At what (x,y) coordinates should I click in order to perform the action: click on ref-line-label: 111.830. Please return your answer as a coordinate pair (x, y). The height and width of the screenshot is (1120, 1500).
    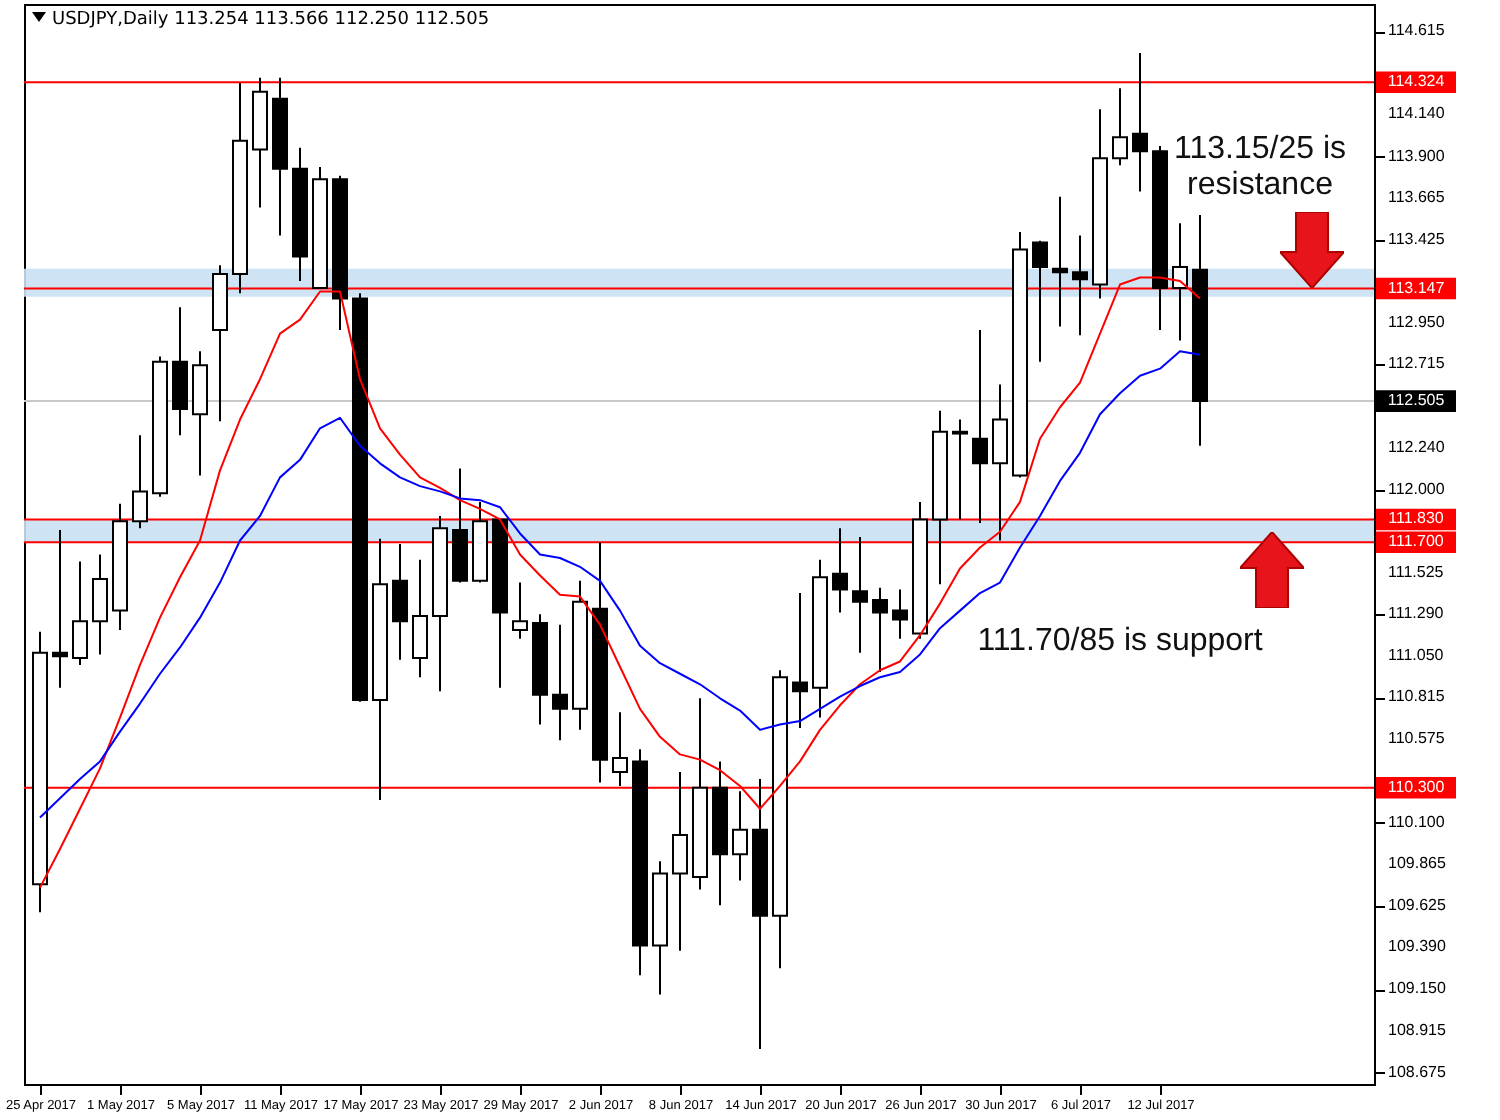
    Looking at the image, I should click on (1416, 518).